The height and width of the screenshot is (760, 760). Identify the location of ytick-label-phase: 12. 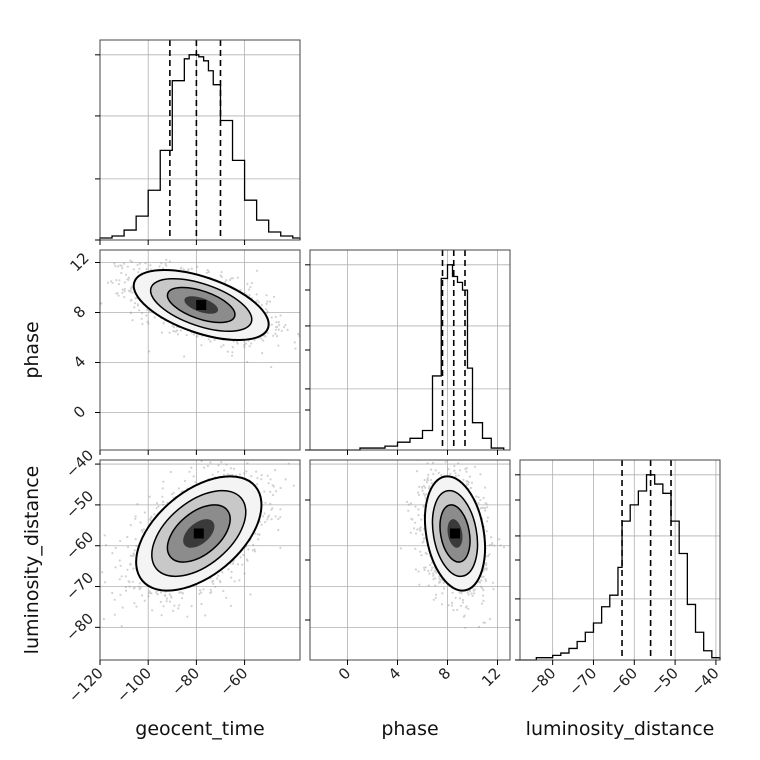
(80, 262).